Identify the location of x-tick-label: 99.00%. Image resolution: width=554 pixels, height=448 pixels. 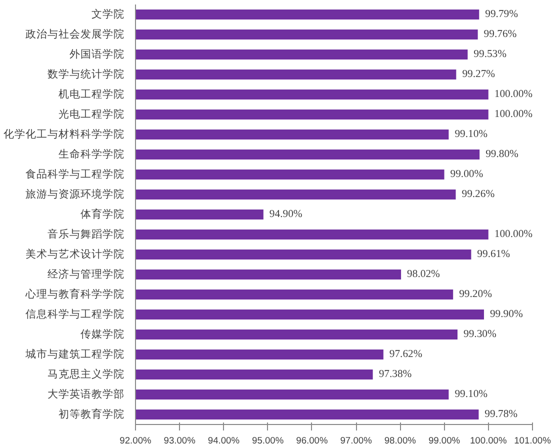
(444, 441).